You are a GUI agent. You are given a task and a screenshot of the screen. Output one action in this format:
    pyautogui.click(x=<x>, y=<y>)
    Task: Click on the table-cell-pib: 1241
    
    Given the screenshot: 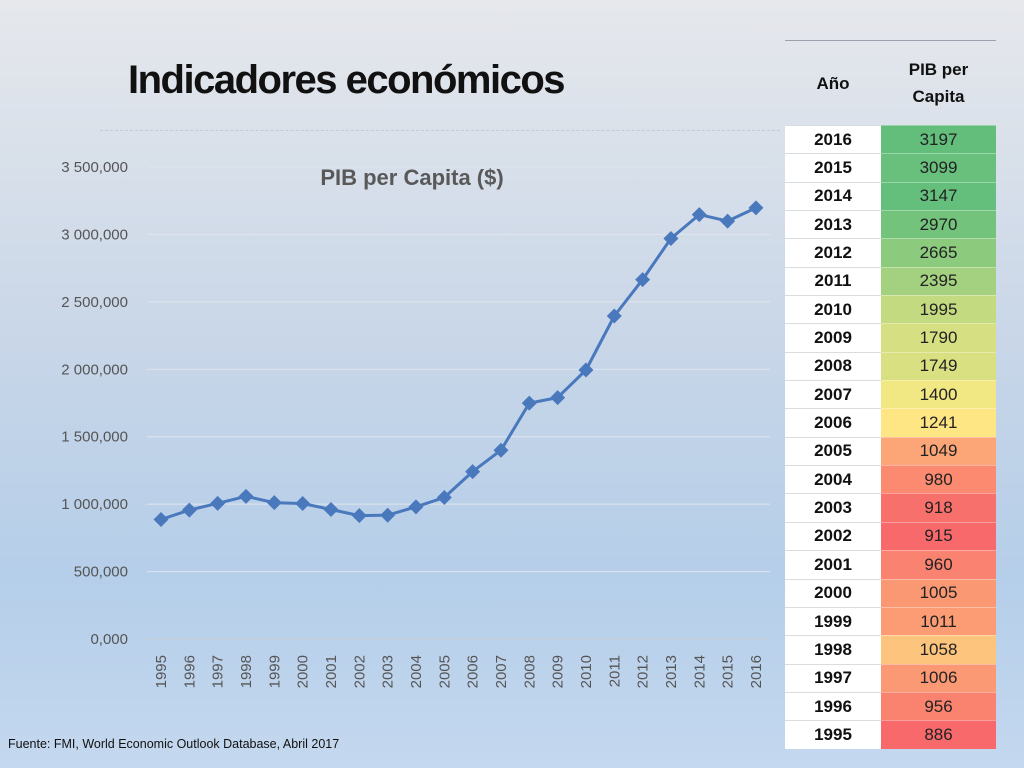 What is the action you would take?
    pyautogui.click(x=938, y=422)
    